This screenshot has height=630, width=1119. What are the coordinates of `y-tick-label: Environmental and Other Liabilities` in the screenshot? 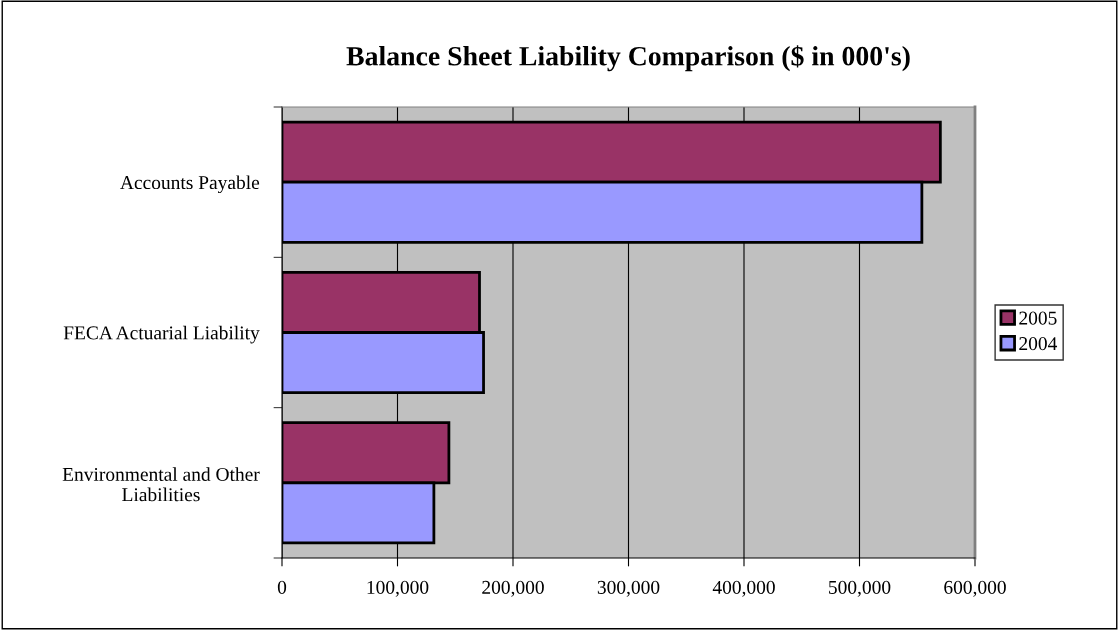 It's located at (161, 484).